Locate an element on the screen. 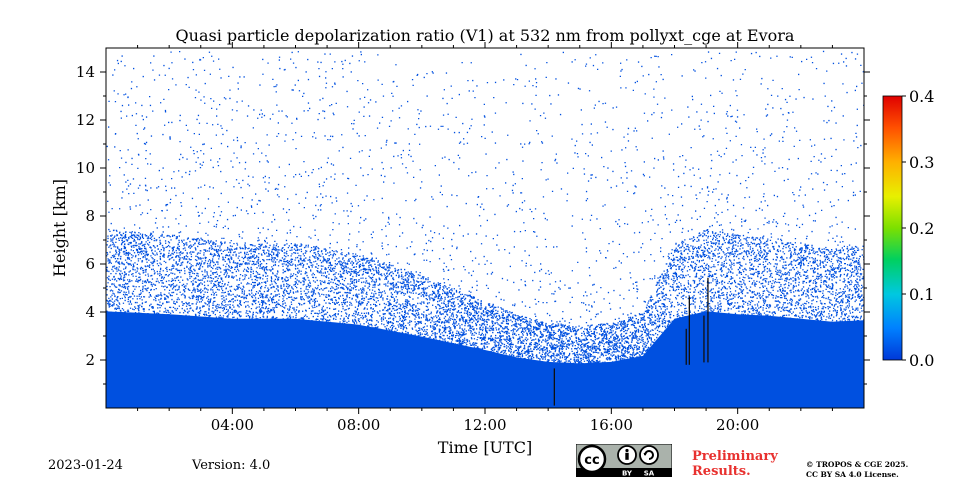 The image size is (960, 480). x-tick-label: 16:00 is located at coordinates (611, 425).